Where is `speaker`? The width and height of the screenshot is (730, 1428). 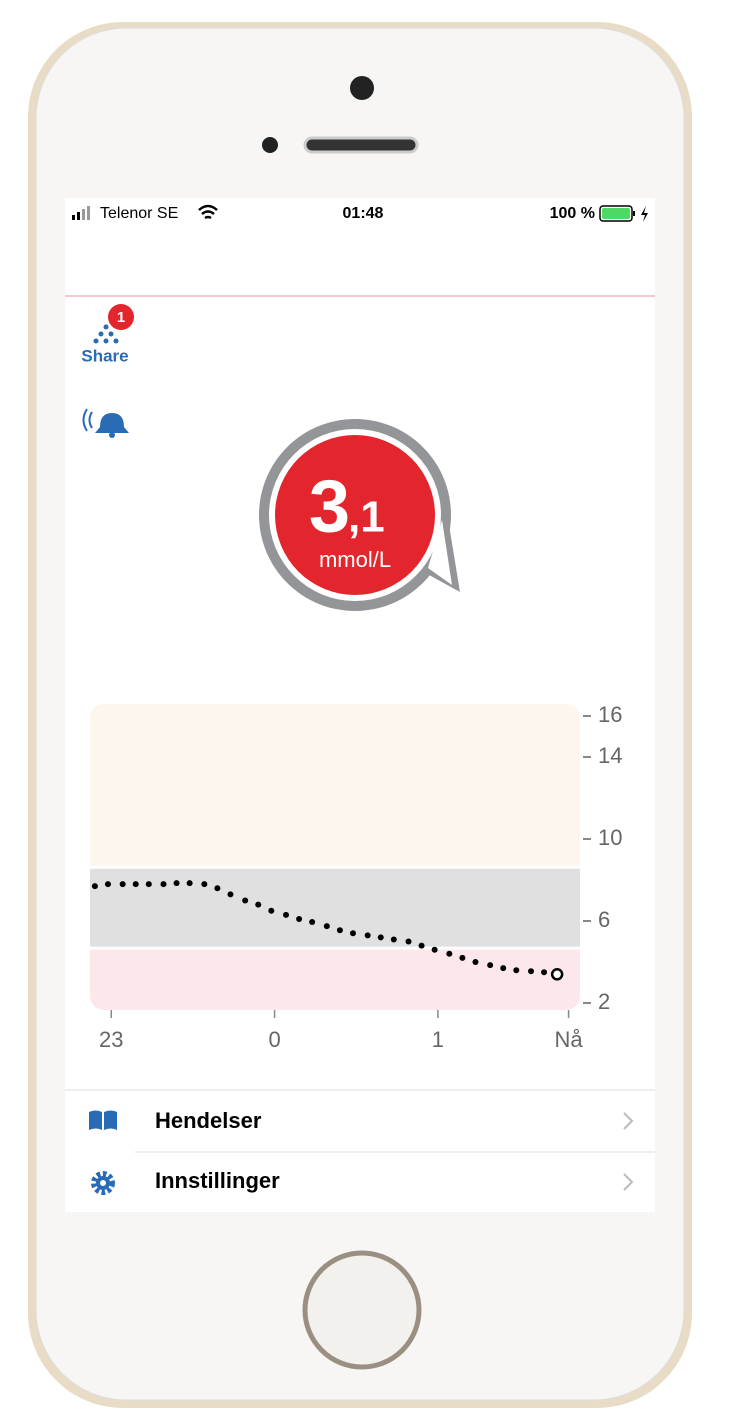
speaker is located at coordinates (361, 145).